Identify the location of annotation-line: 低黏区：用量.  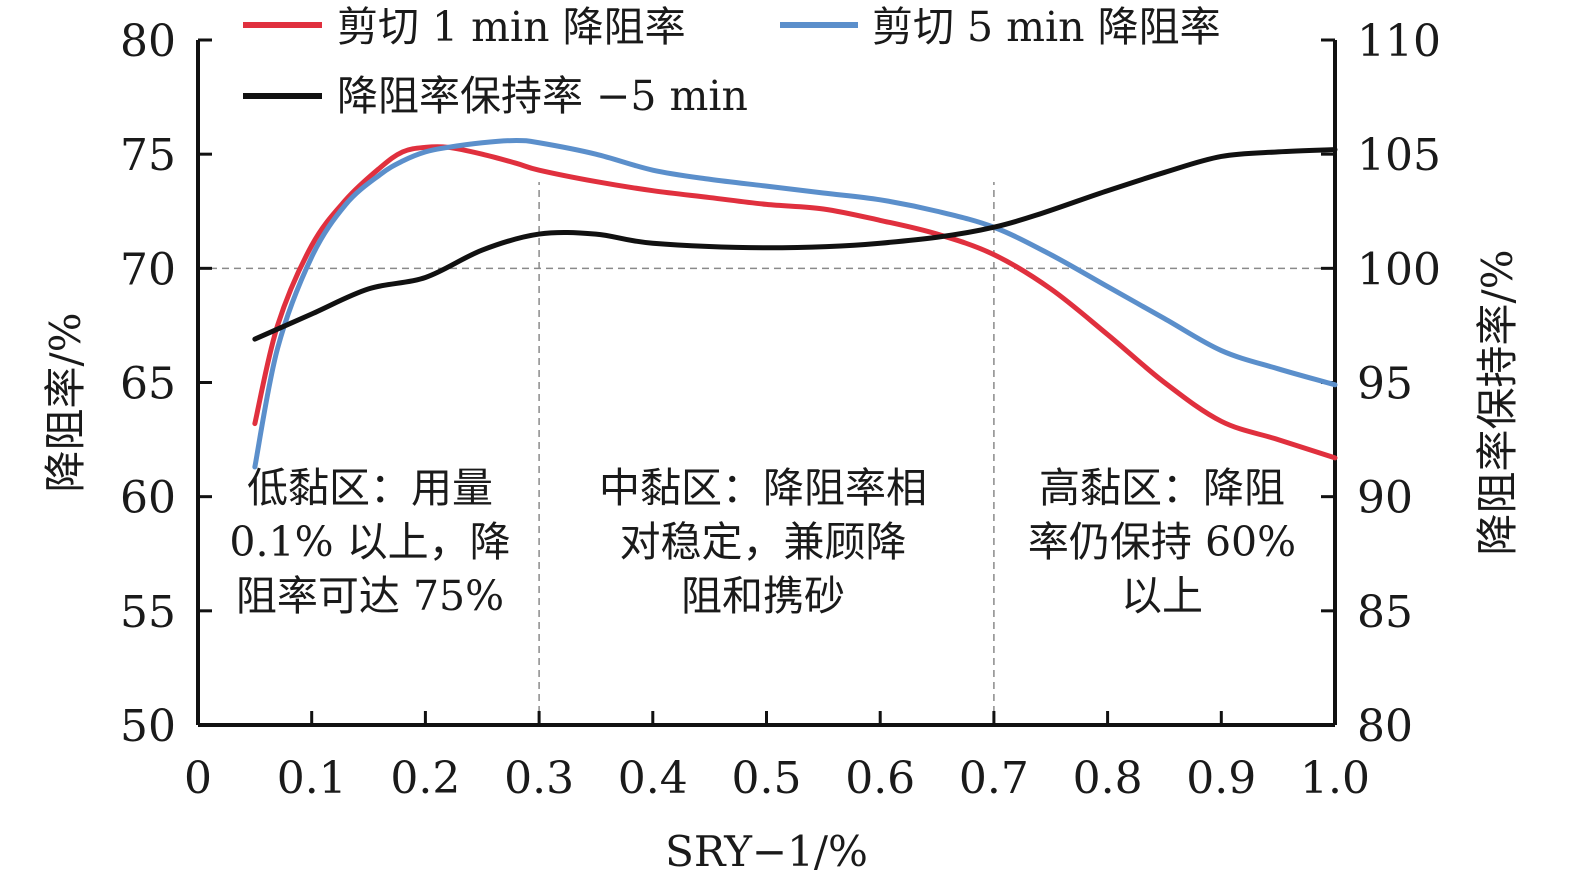
(370, 488).